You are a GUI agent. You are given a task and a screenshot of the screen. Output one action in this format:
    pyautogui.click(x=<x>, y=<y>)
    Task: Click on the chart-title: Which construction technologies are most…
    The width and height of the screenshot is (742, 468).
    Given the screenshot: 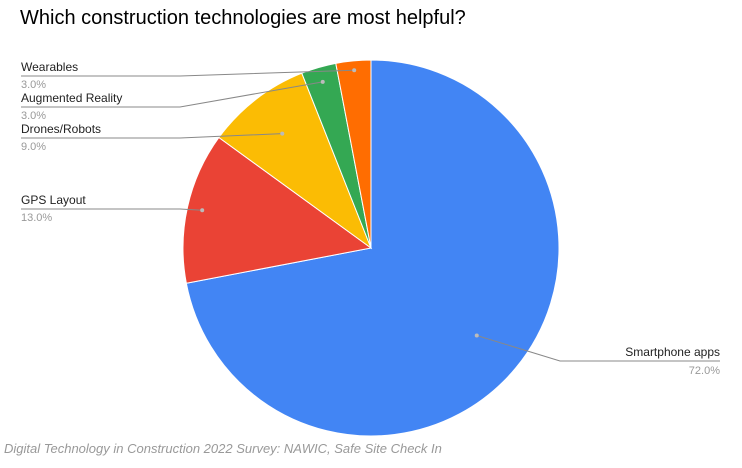 What is the action you would take?
    pyautogui.click(x=243, y=18)
    